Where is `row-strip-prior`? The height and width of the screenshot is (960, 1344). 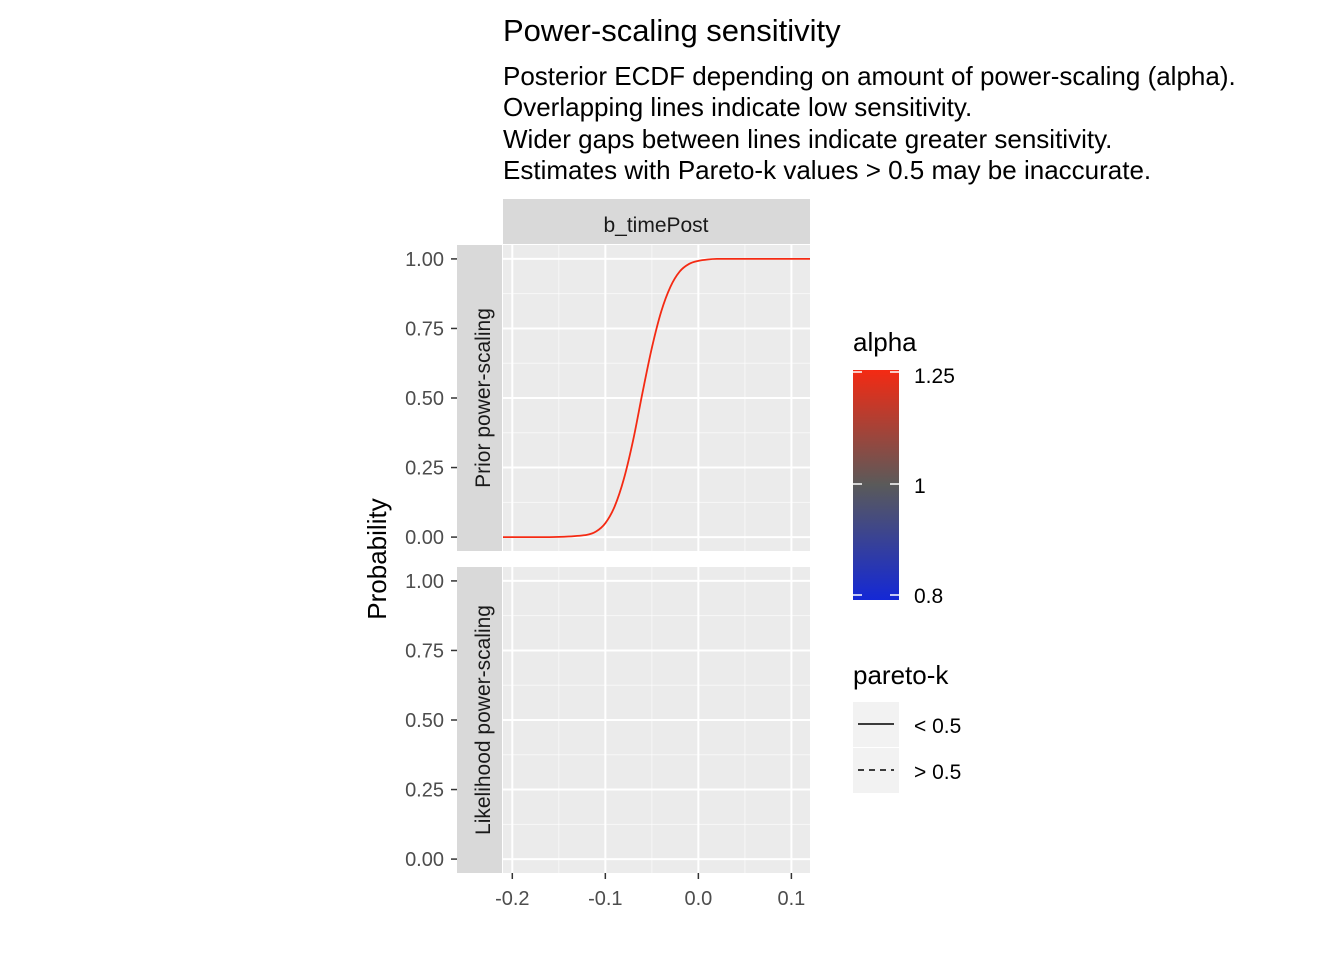 row-strip-prior is located at coordinates (479, 398).